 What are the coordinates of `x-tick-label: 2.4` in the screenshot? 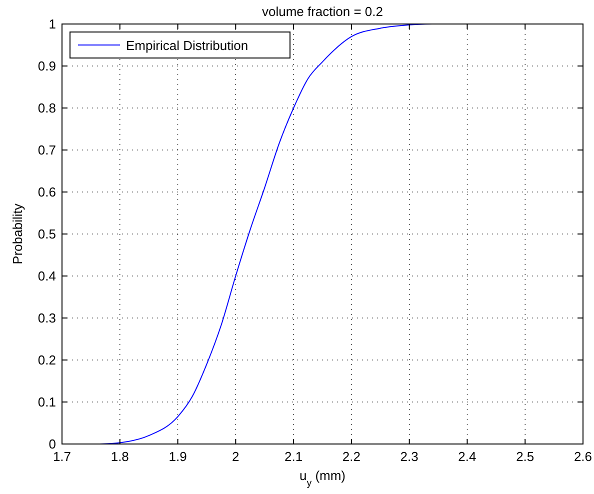 It's located at (467, 456).